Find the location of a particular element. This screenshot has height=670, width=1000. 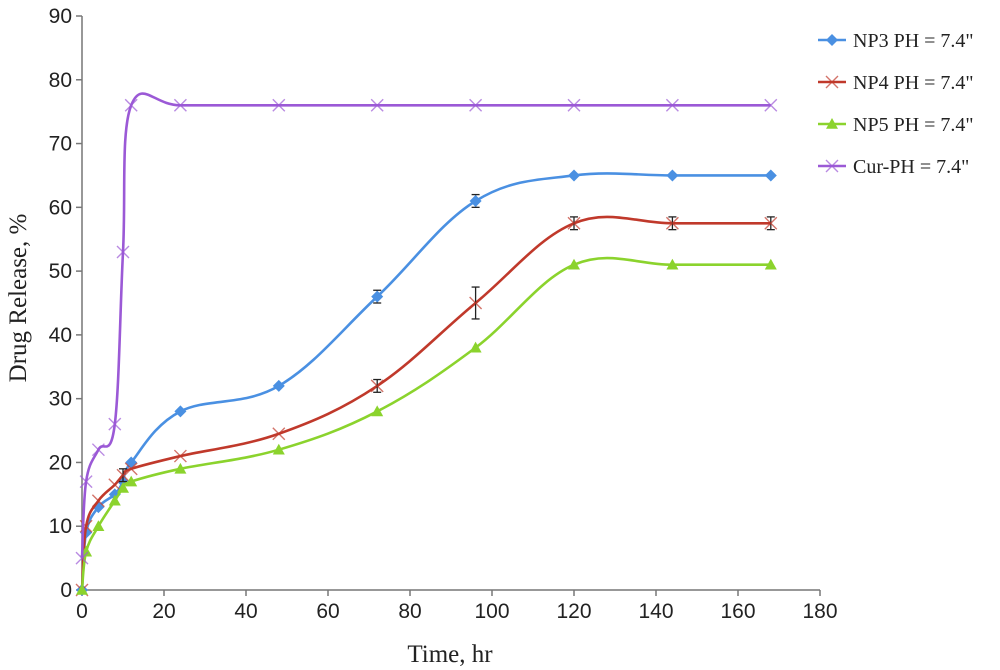

y-tick-label: 40 is located at coordinates (60, 335).